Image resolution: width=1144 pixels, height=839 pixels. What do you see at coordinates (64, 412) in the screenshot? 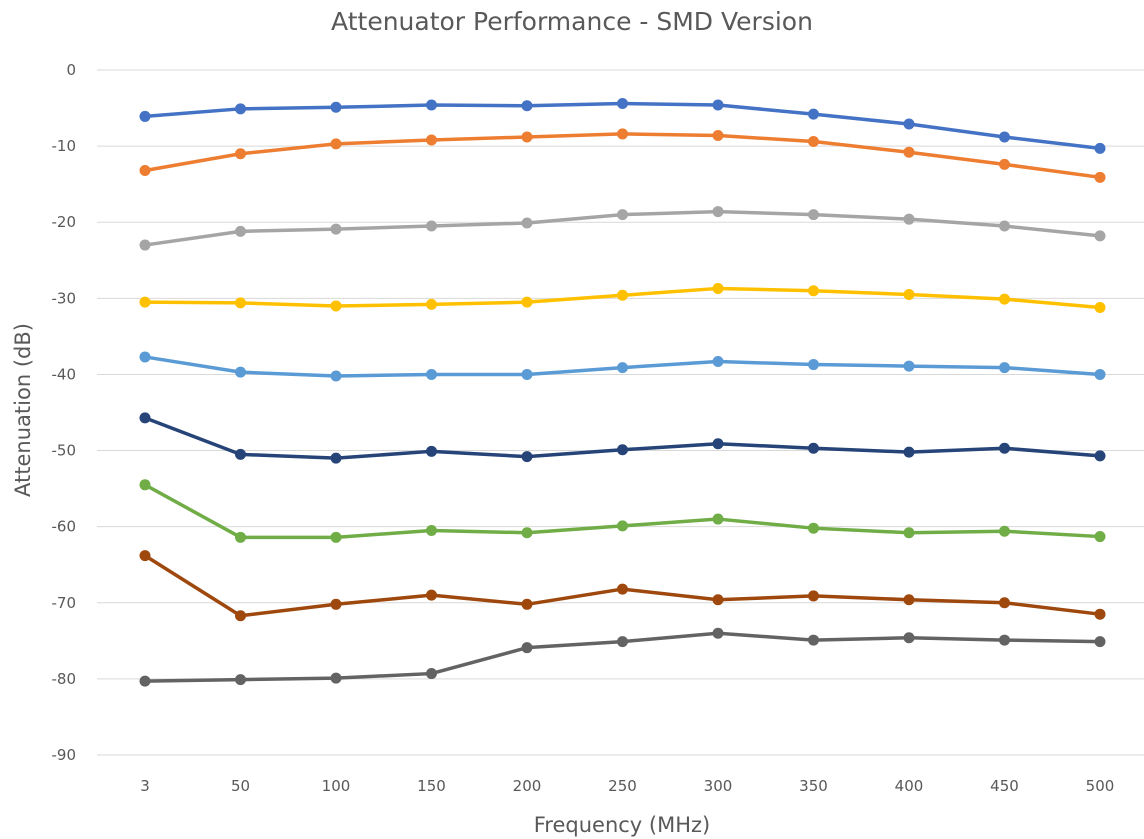
I see `y-axis-ticks: 0 -10 -20 -30 -40 -50 -60 -70 -80 -90` at bounding box center [64, 412].